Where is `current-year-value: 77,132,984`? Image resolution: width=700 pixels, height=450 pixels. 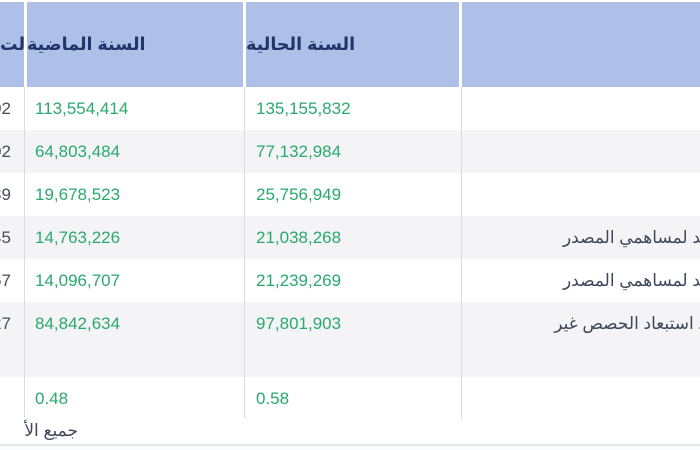
current-year-value: 77,132,984 is located at coordinates (299, 151).